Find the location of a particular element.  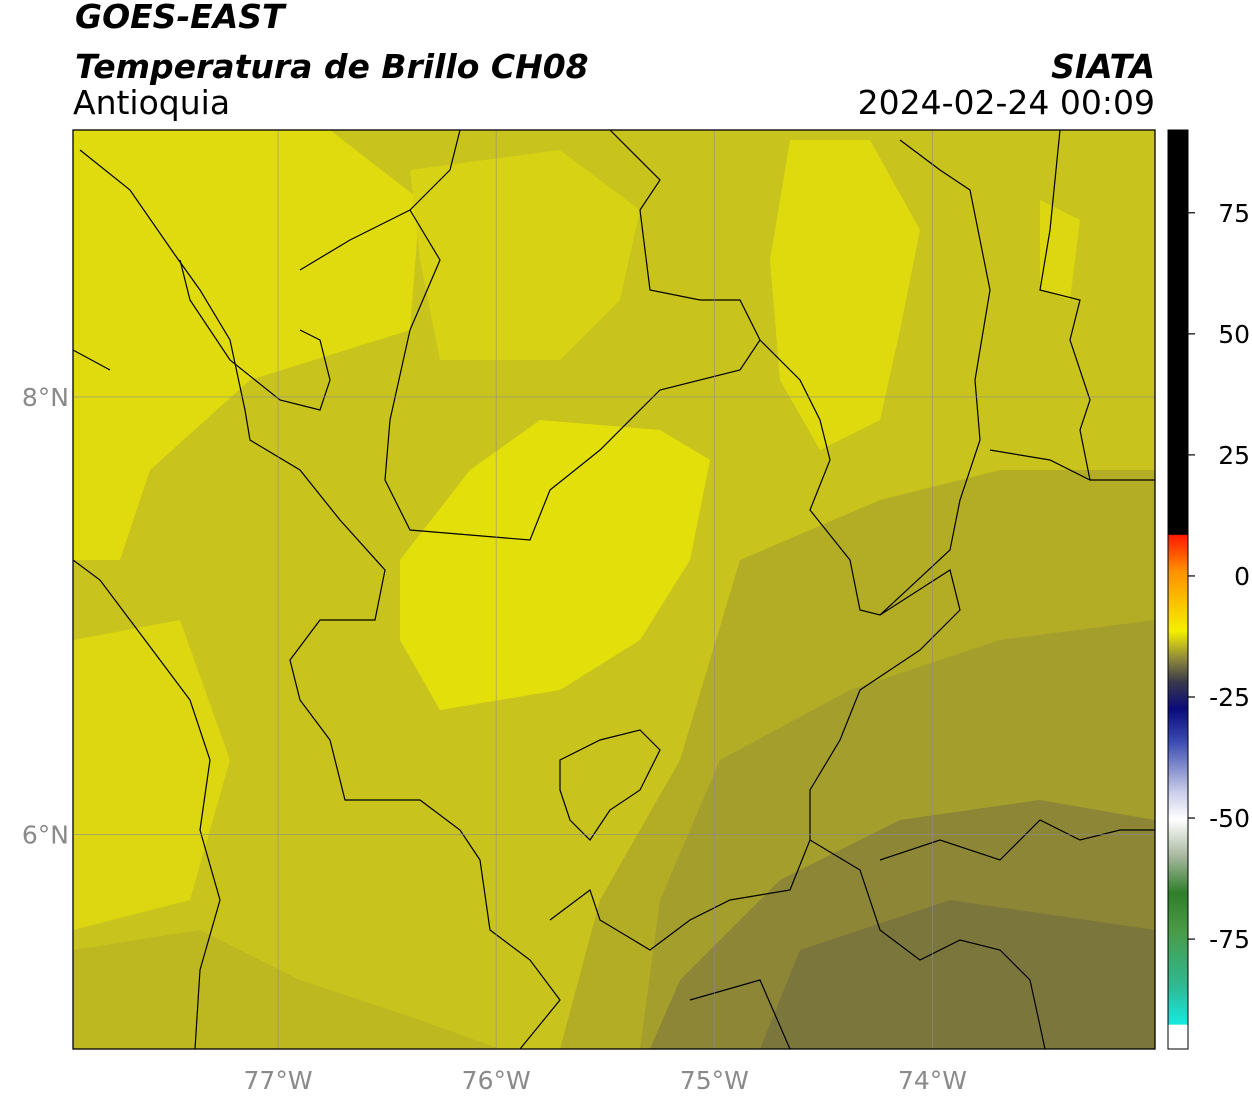

x-tick-label: 77°W is located at coordinates (278, 1080).